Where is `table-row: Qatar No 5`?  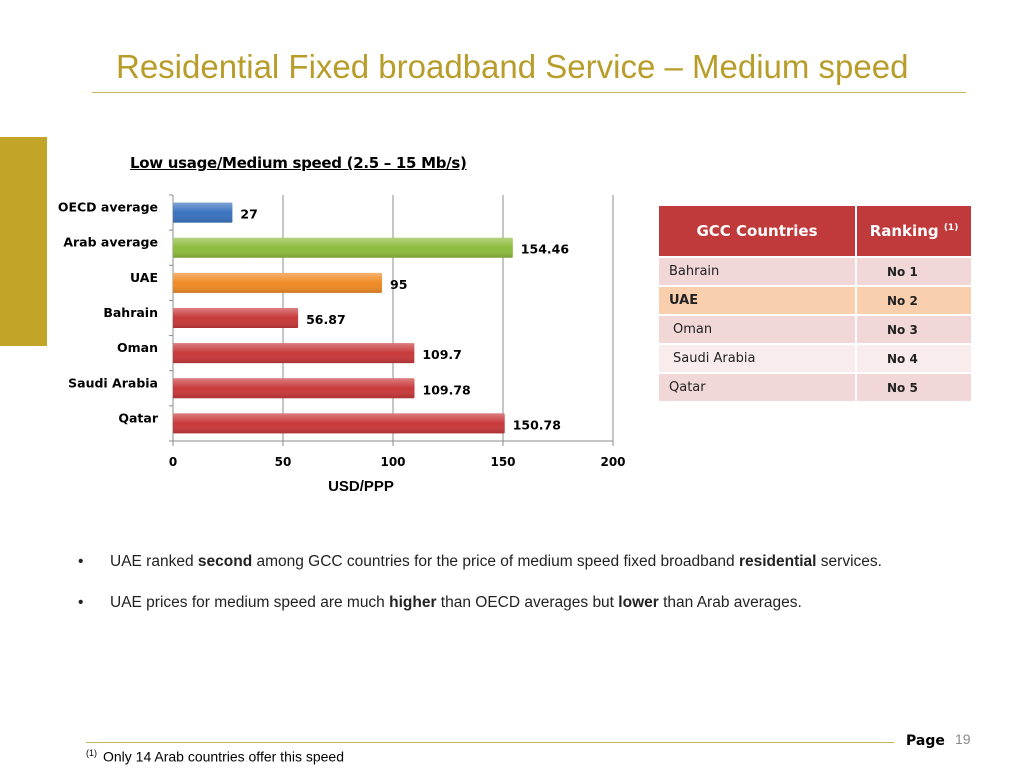 table-row: Qatar No 5 is located at coordinates (815, 387).